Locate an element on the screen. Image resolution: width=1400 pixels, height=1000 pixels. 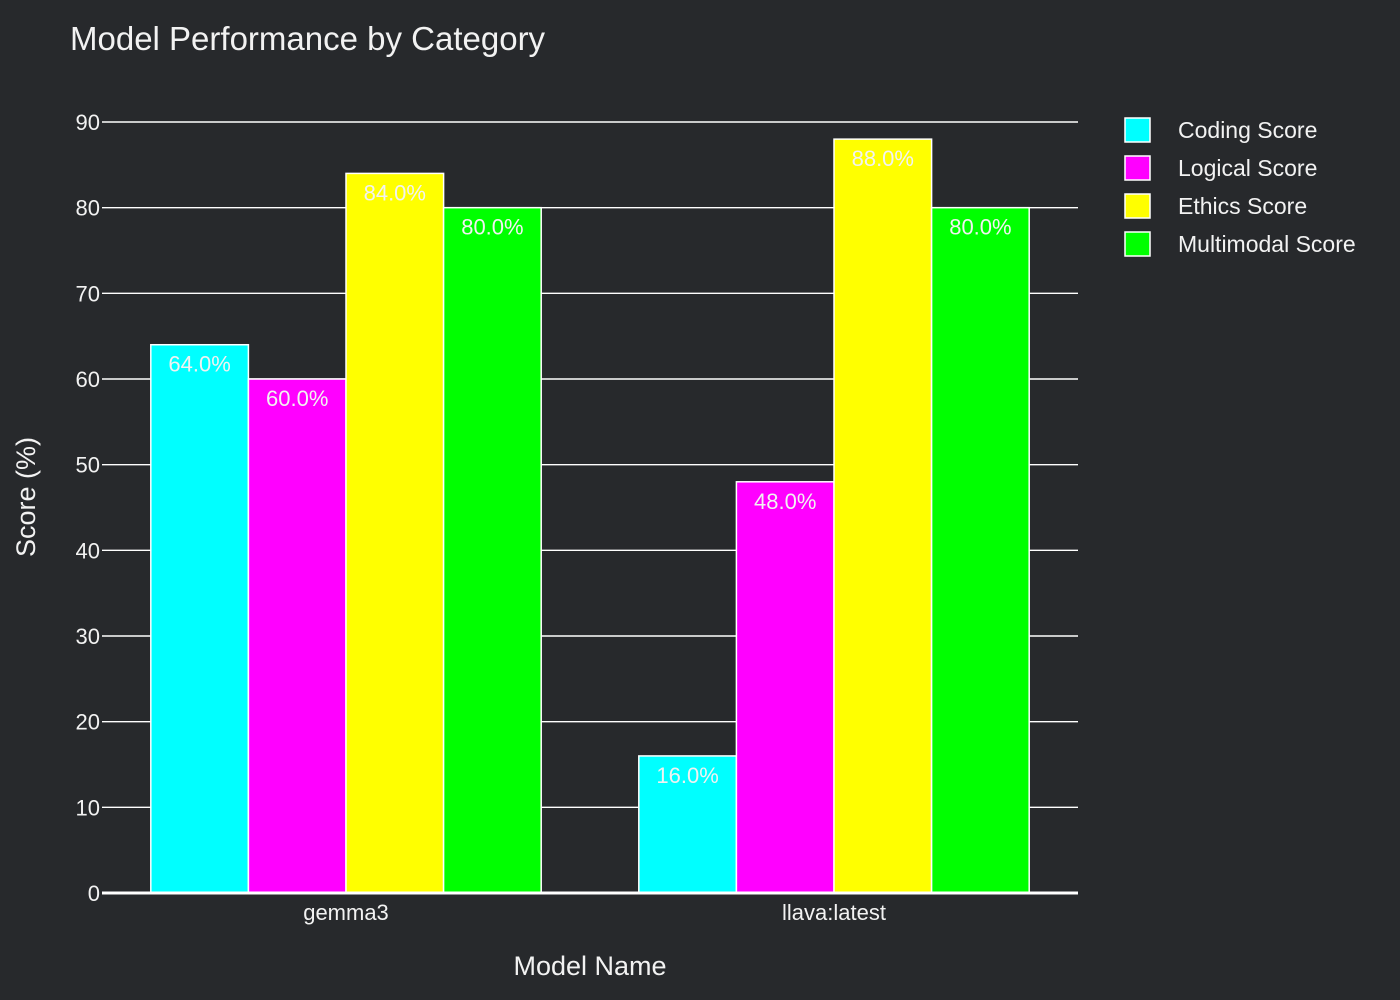
data-label: 16.0% is located at coordinates (687, 775).